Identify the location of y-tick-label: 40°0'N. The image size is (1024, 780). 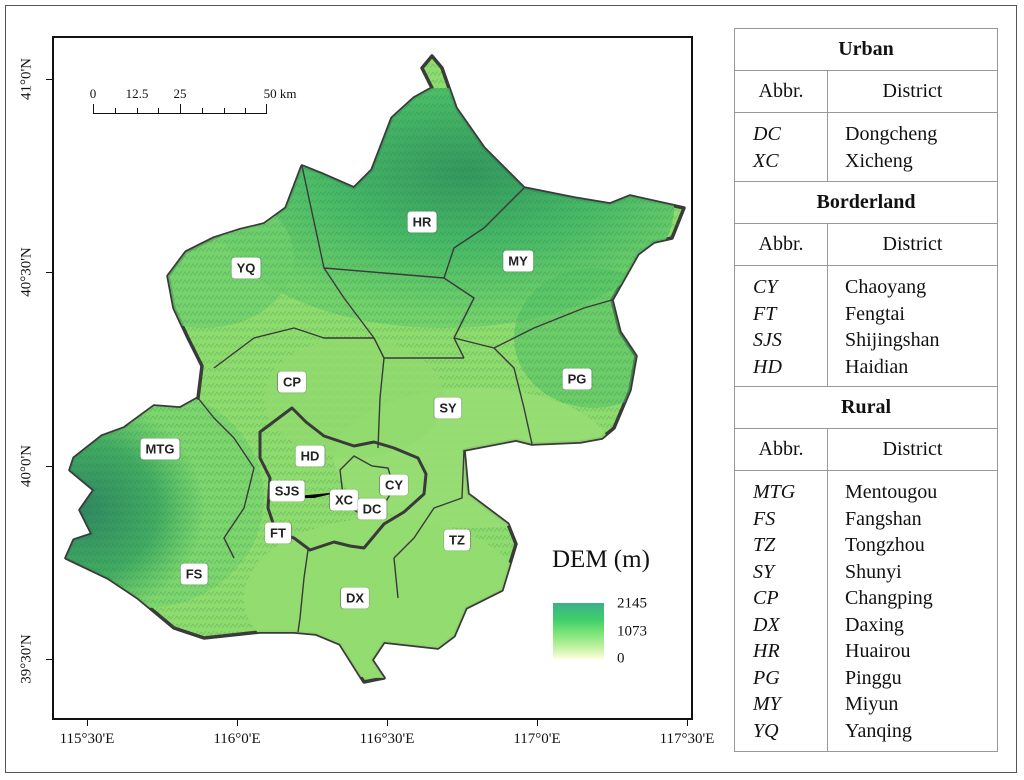
(26, 466).